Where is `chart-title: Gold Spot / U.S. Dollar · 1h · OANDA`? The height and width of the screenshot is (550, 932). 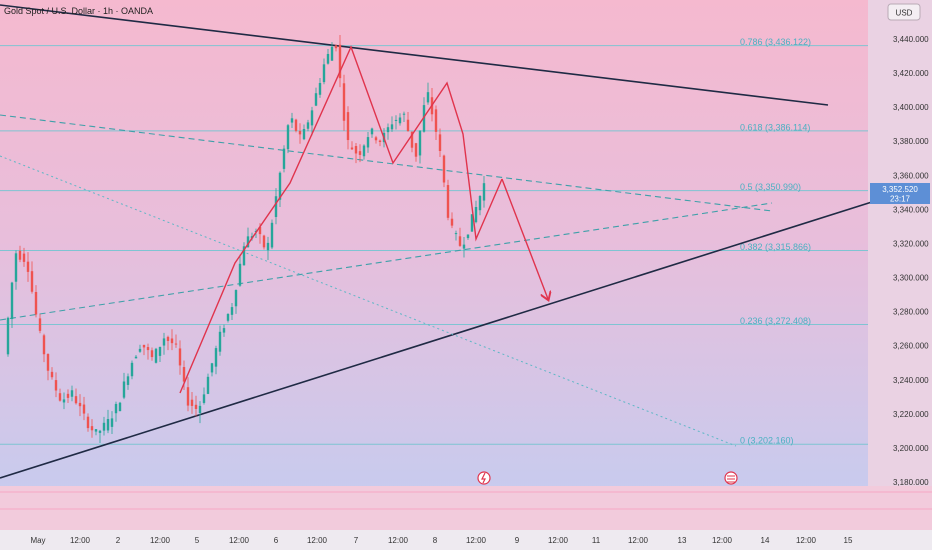
chart-title: Gold Spot / U.S. Dollar · 1h · OANDA is located at coordinates (78, 11).